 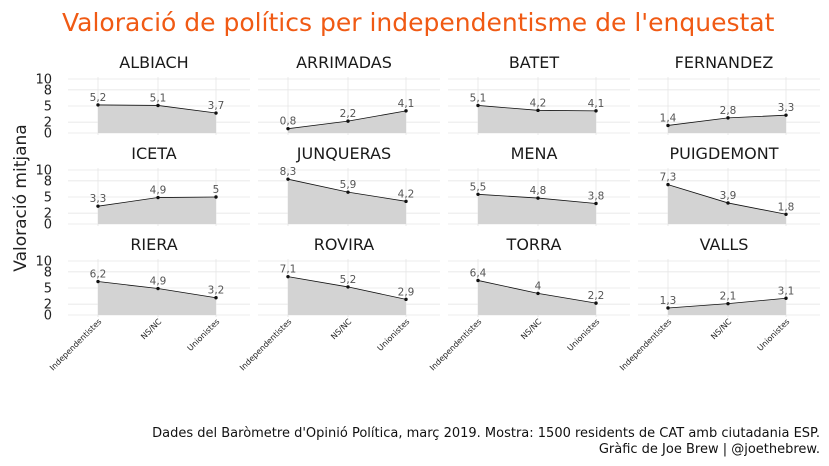 I want to click on facet-title-iceta: ICETA, so click(x=154, y=153).